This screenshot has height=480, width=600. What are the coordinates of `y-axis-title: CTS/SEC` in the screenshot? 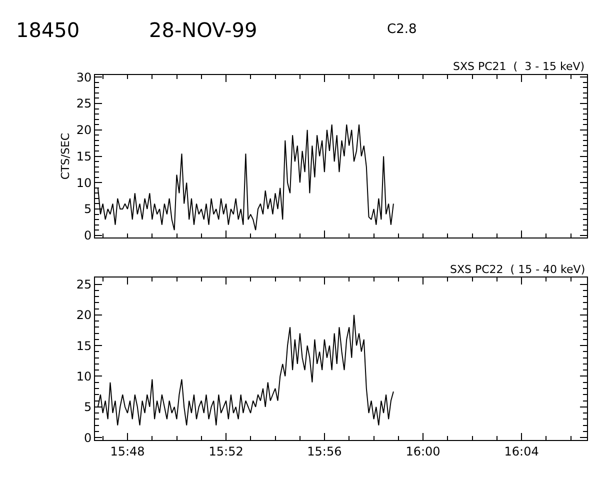 It's located at (65, 156).